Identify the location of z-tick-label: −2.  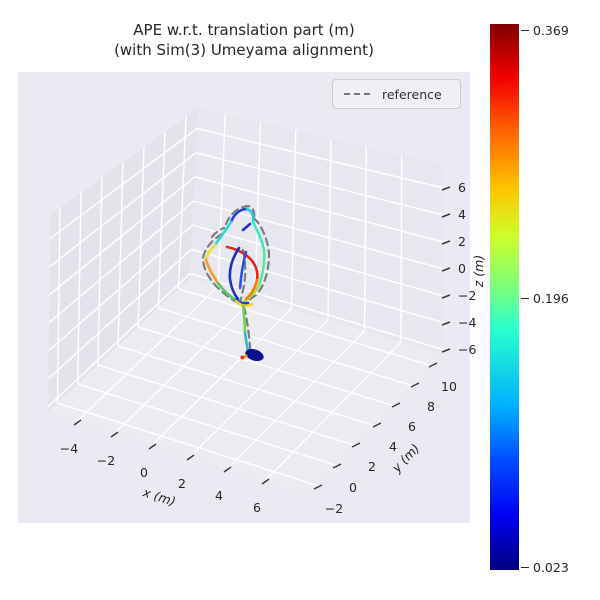
(467, 295).